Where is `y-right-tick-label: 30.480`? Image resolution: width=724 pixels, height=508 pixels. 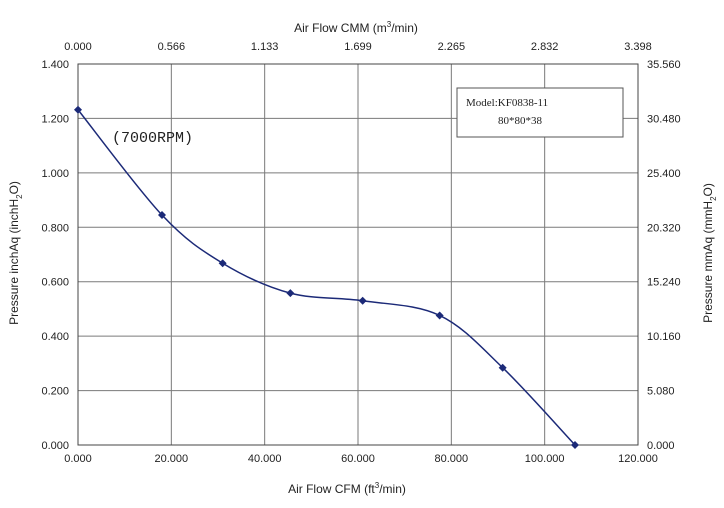 y-right-tick-label: 30.480 is located at coordinates (664, 119).